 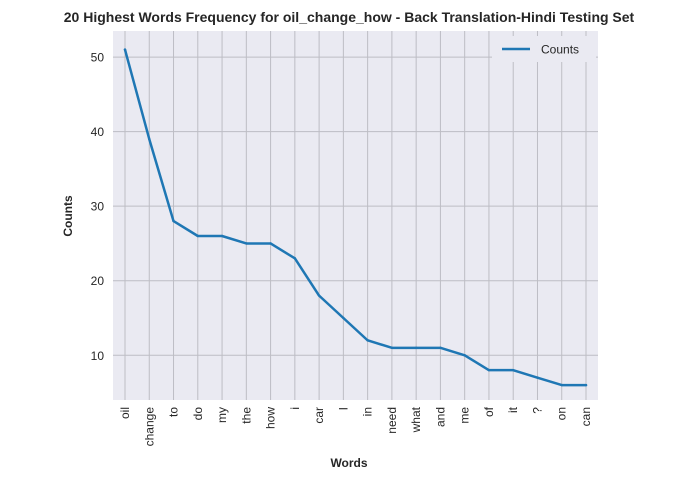 I want to click on x-tick-label: need, so click(x=392, y=420).